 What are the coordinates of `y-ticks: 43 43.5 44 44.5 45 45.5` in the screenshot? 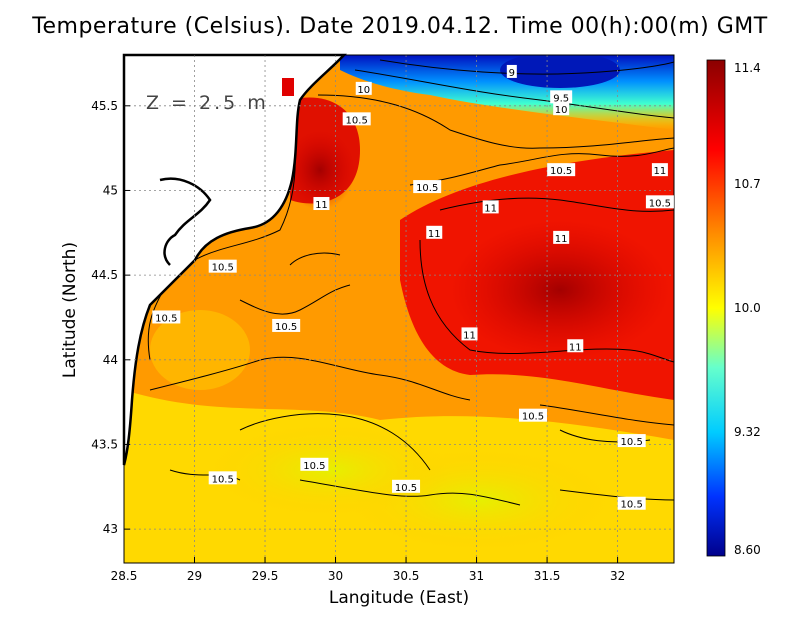 It's located at (110, 317).